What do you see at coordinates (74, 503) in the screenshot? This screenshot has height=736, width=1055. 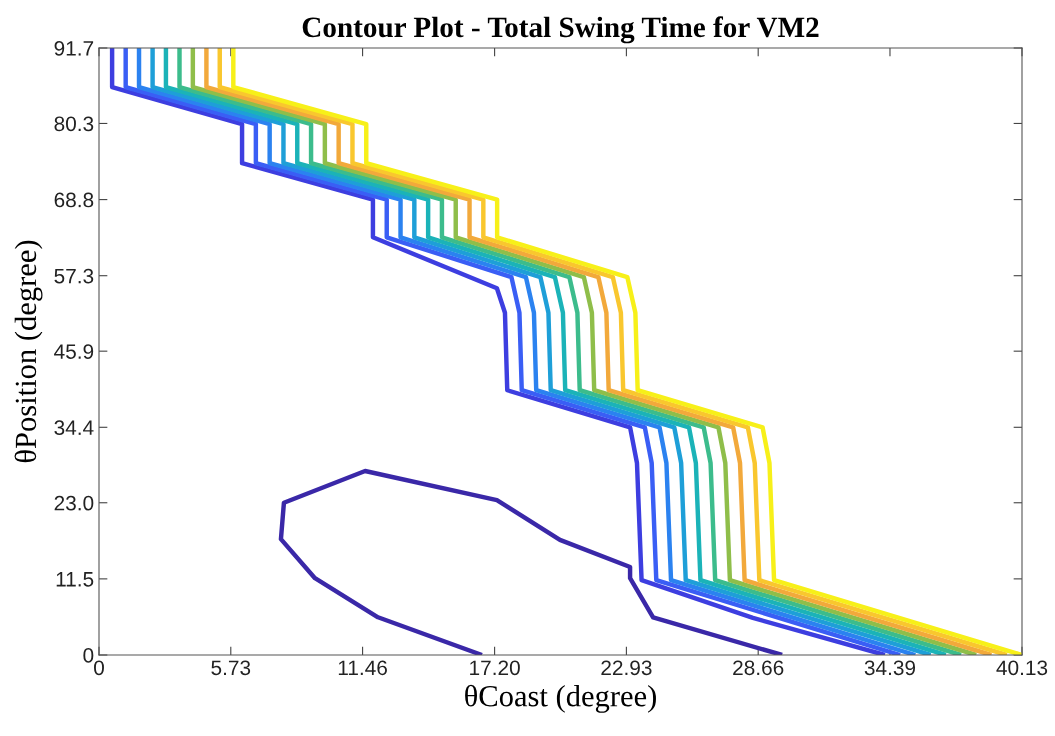 I see `y-tick-label: 23.0` at bounding box center [74, 503].